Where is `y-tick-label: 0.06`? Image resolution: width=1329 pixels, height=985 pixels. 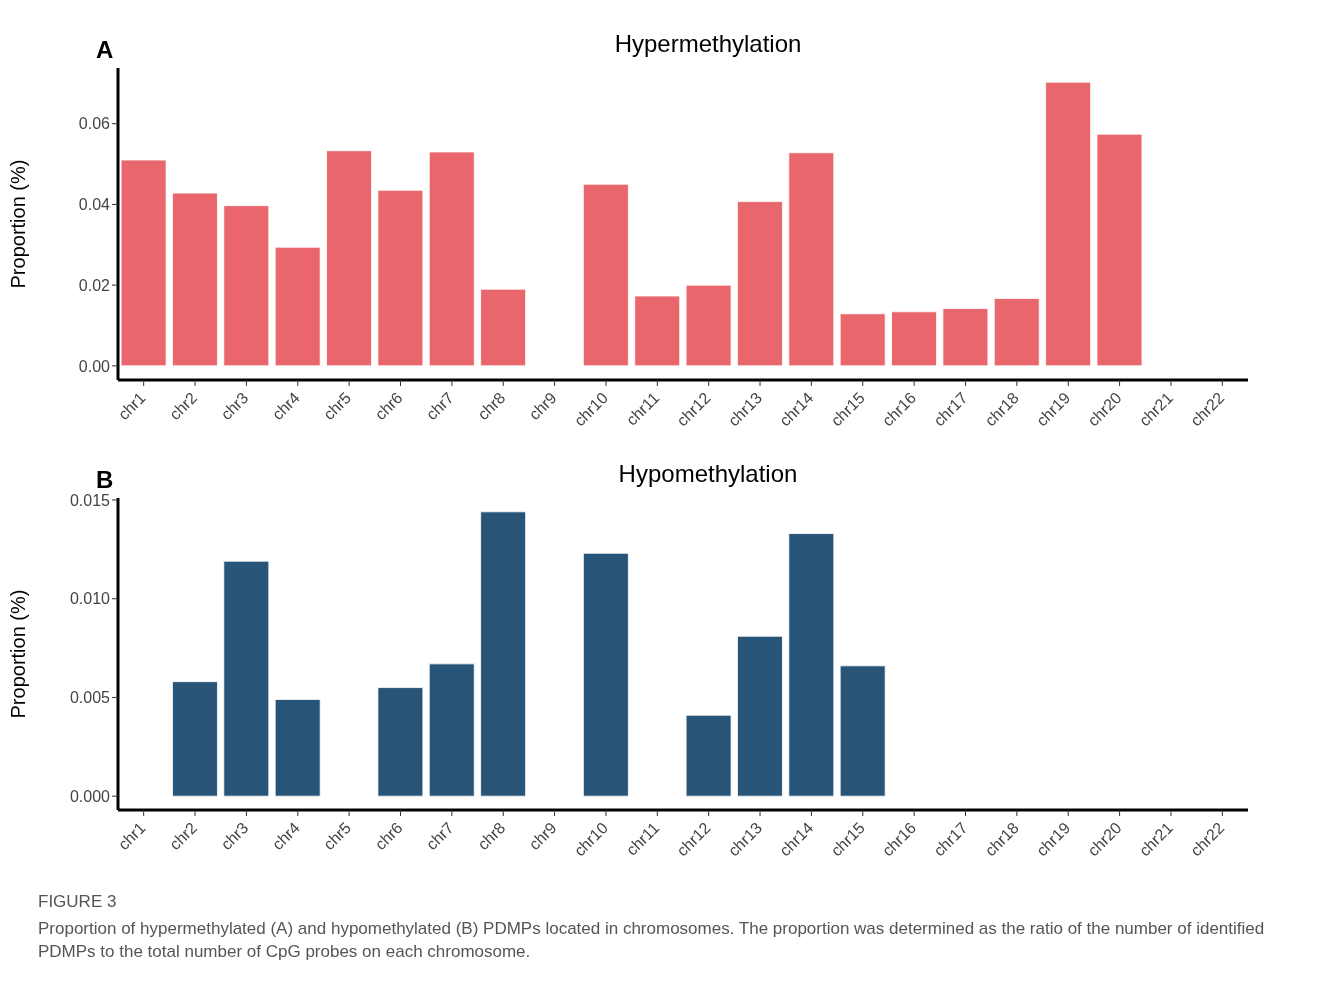 y-tick-label: 0.06 is located at coordinates (94, 124).